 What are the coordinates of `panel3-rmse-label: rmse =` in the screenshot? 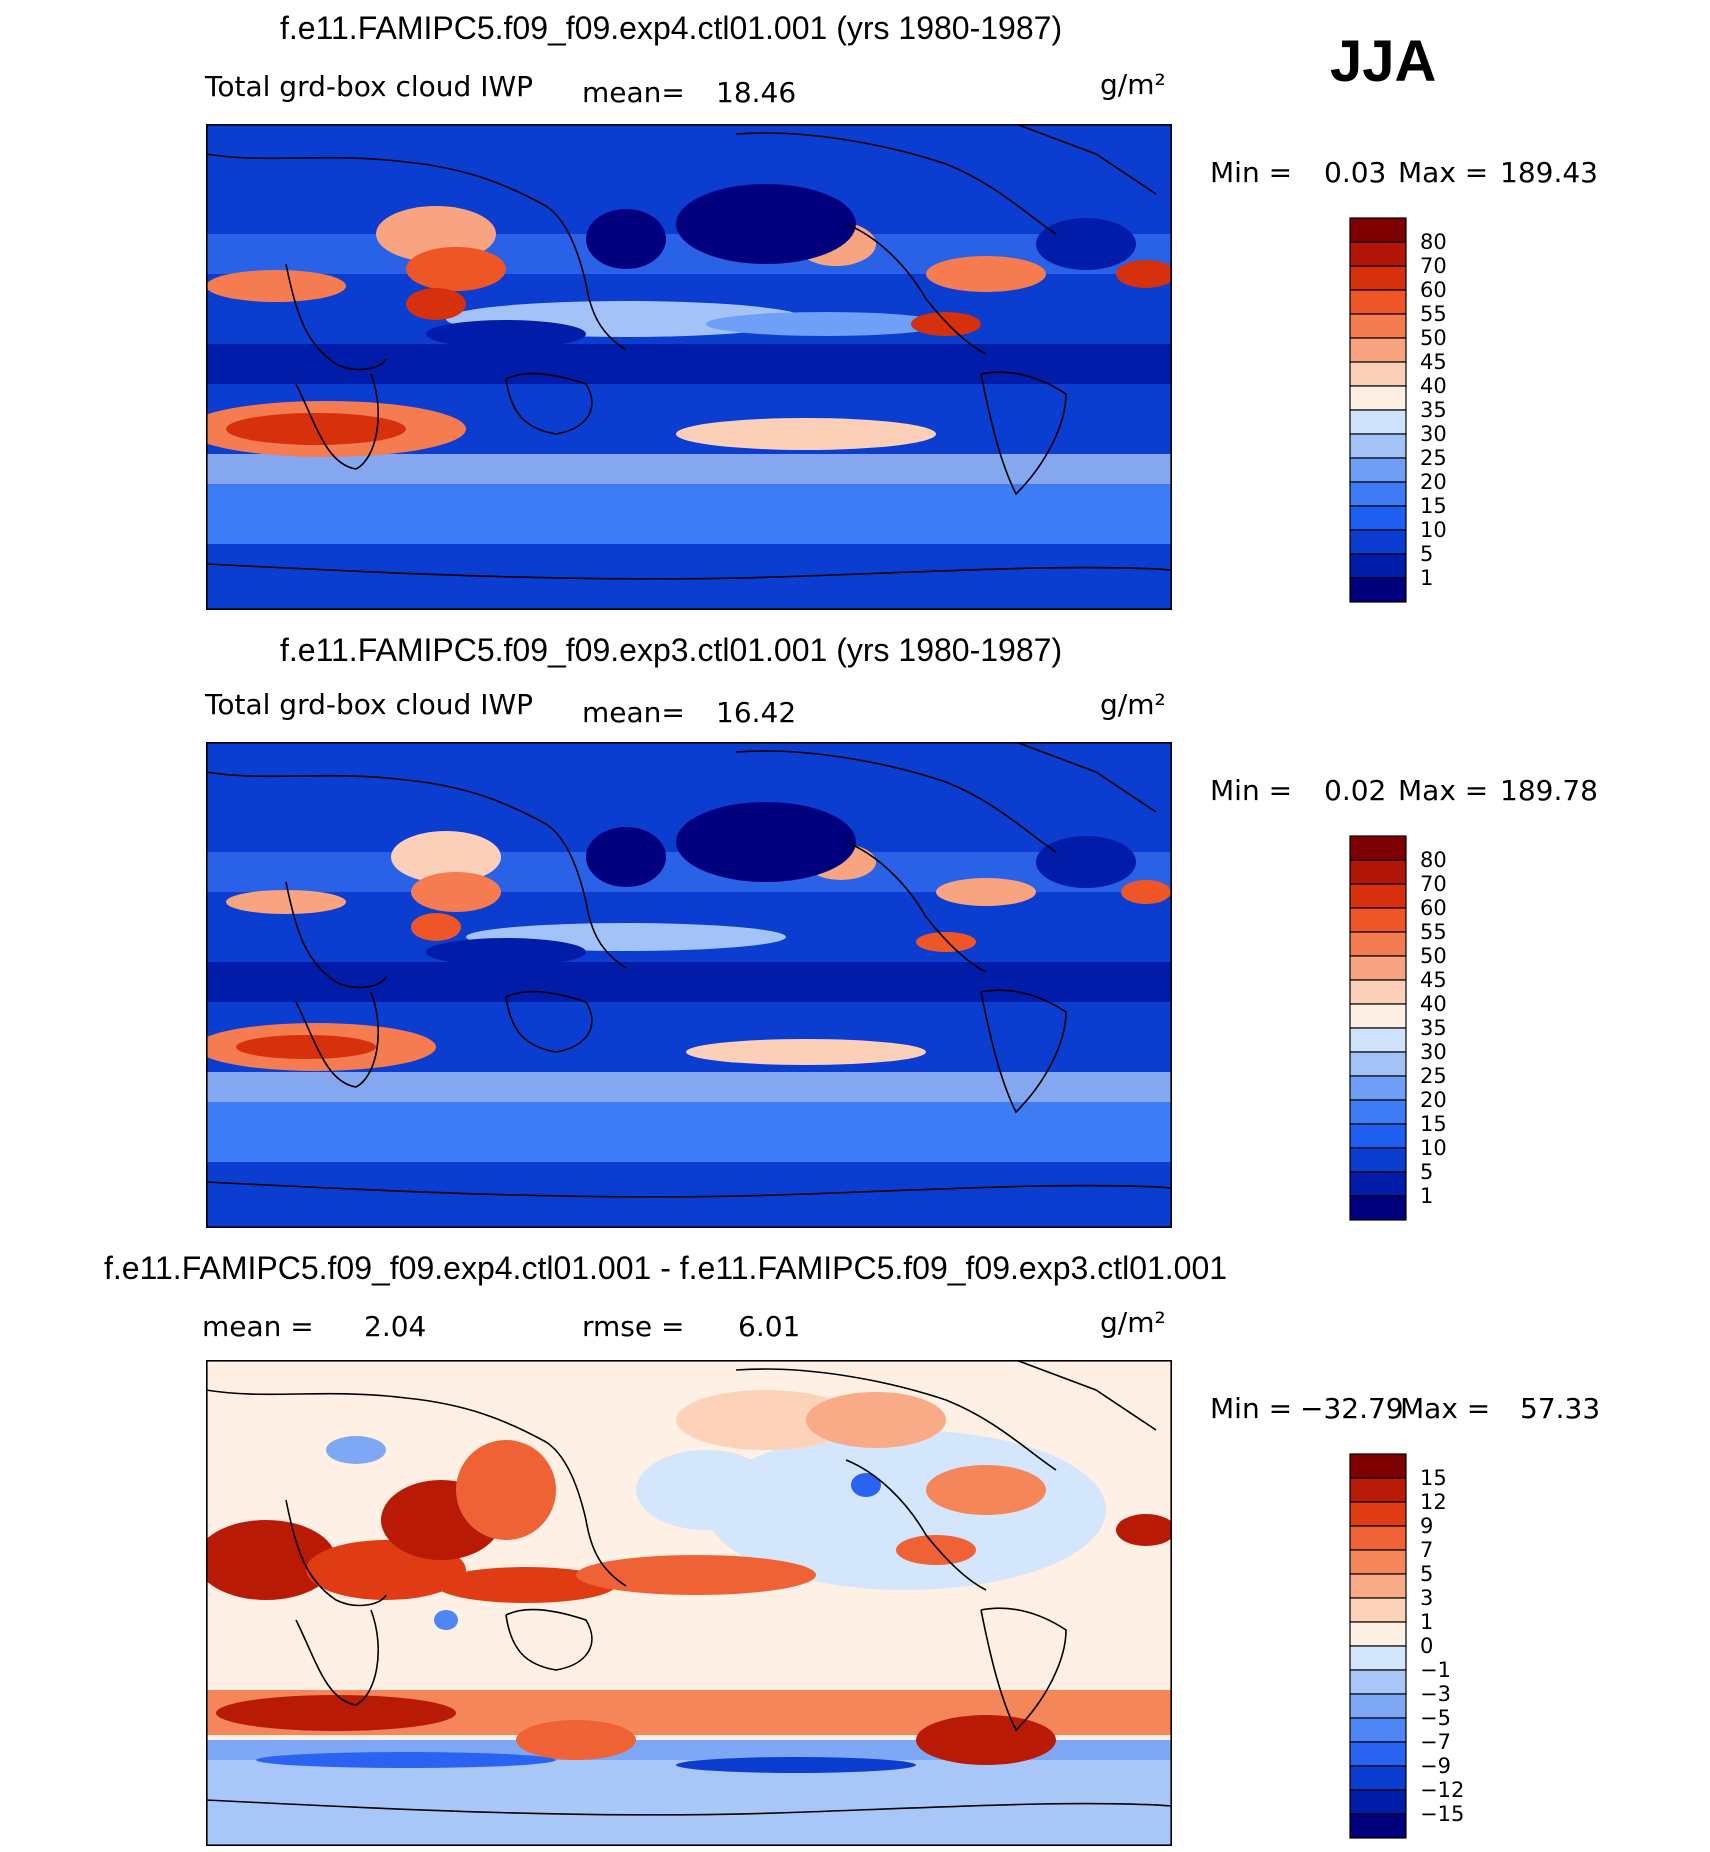 It's located at (633, 1326).